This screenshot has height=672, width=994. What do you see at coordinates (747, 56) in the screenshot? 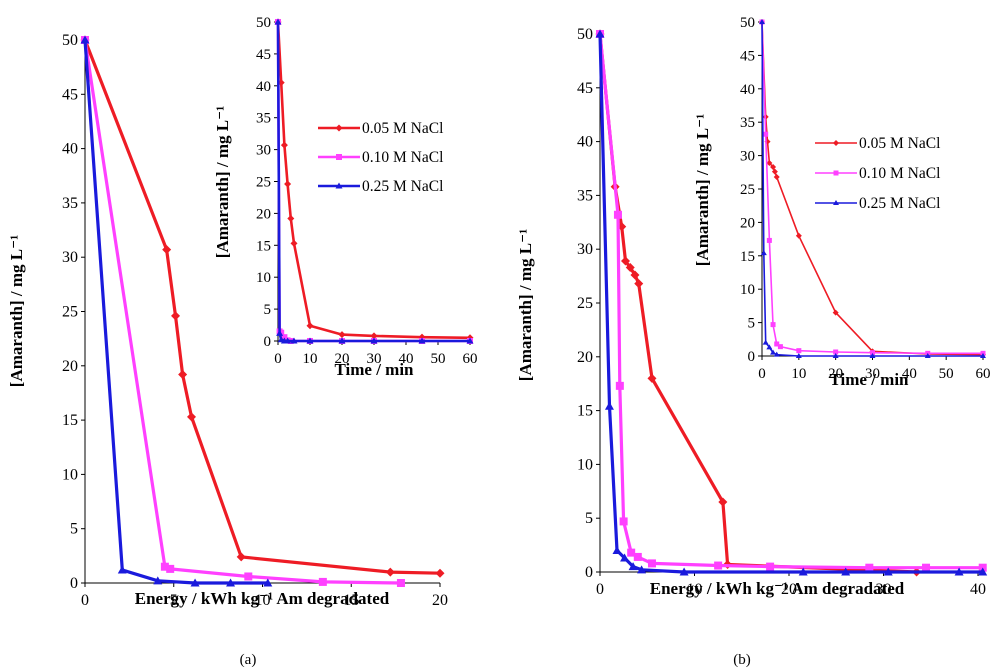
I see `y-tick-label: 45` at bounding box center [747, 56].